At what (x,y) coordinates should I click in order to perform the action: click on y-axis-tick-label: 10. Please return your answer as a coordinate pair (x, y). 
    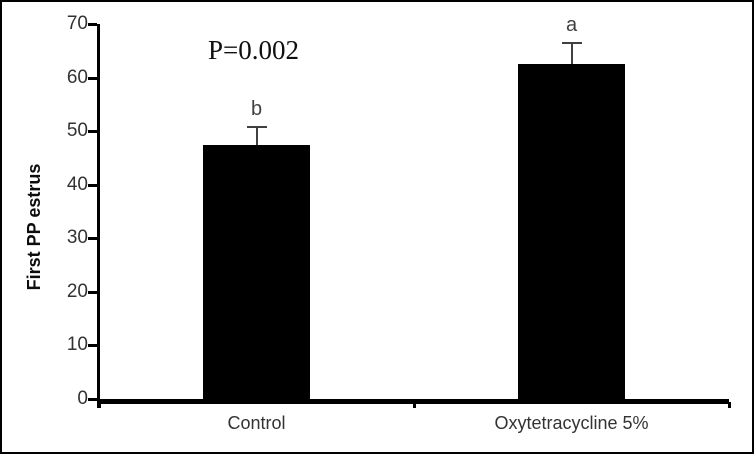
    Looking at the image, I should click on (77, 345).